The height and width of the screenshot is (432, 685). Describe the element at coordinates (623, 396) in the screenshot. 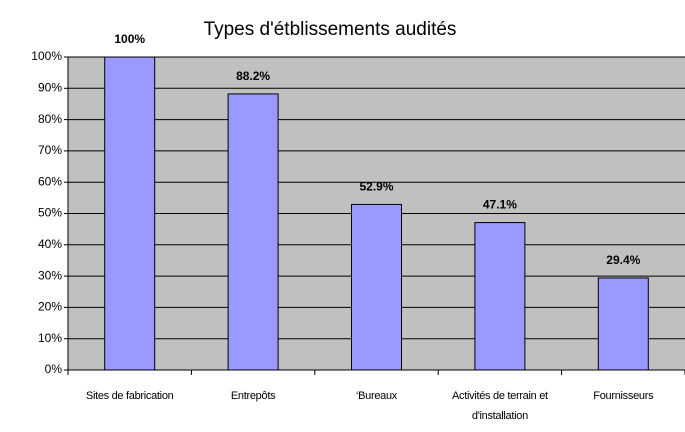

I see `x-tick-label: Fournisseurs` at that location.